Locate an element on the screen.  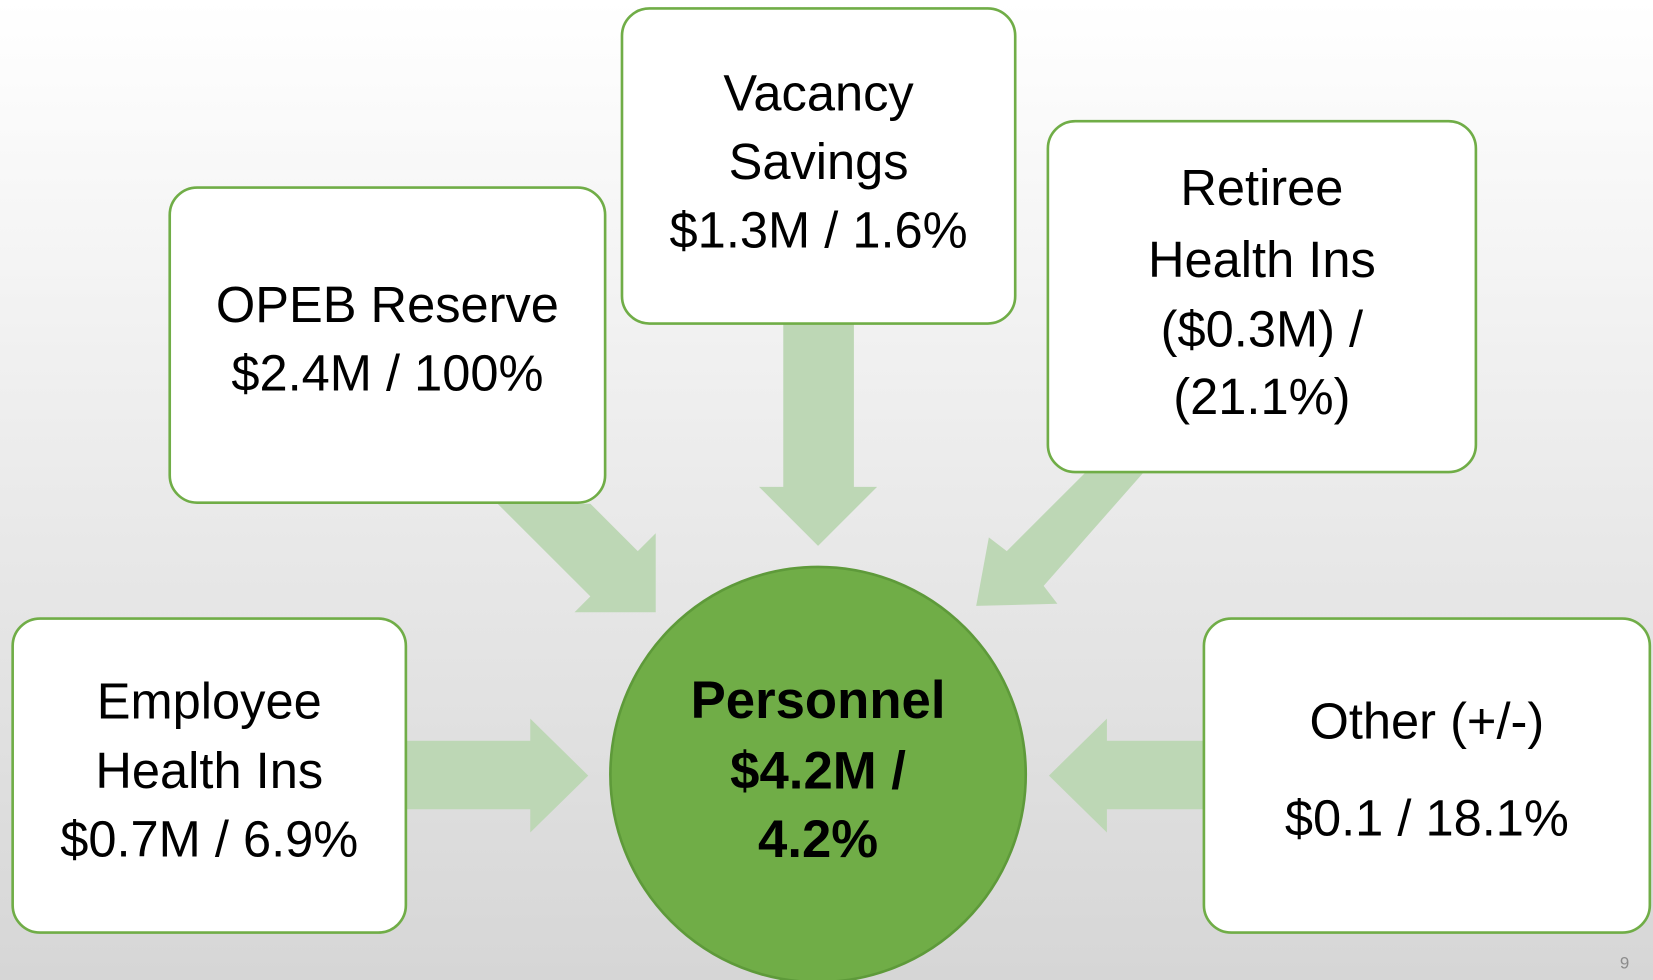
node-label: OPEB Reserve is located at coordinates (387, 304).